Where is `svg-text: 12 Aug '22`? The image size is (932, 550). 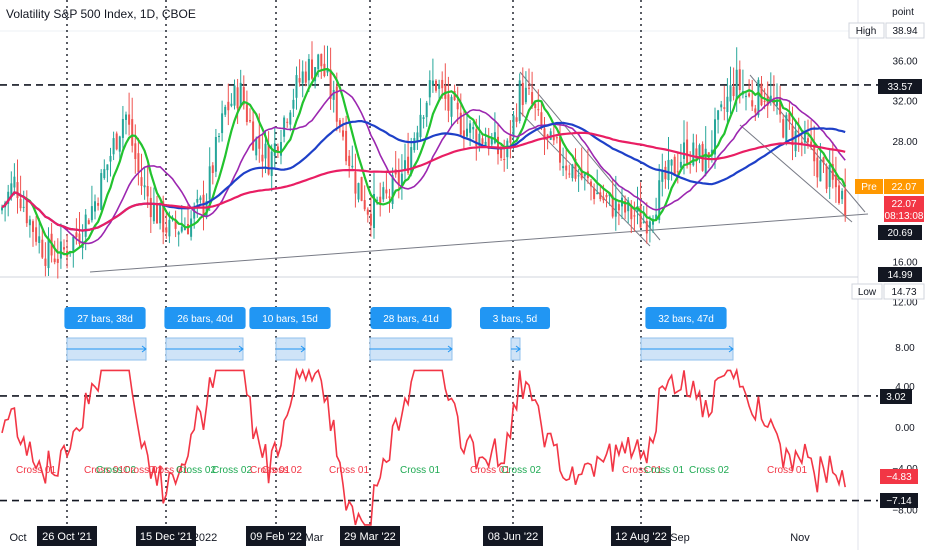 svg-text: 12 Aug '22 is located at coordinates (641, 537).